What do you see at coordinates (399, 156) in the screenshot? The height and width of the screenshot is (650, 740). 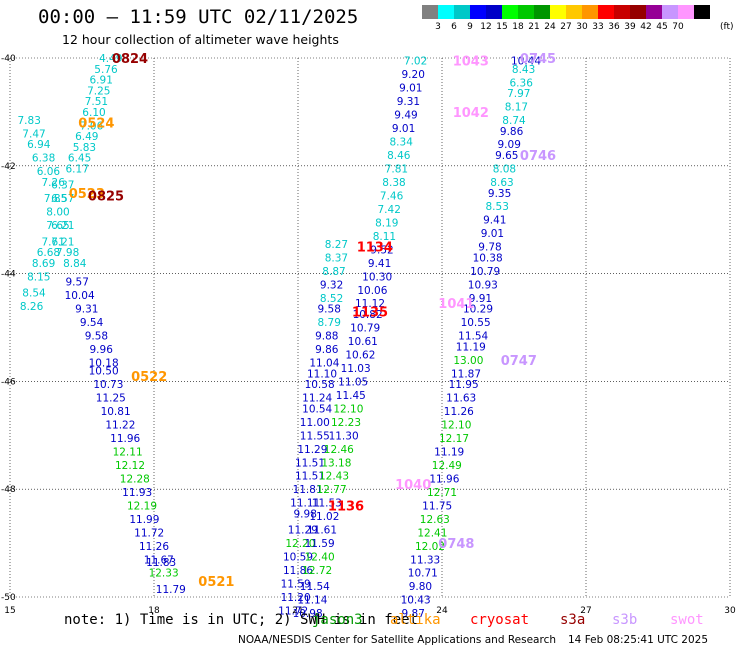 I see `swh-data-label: 8.46` at bounding box center [399, 156].